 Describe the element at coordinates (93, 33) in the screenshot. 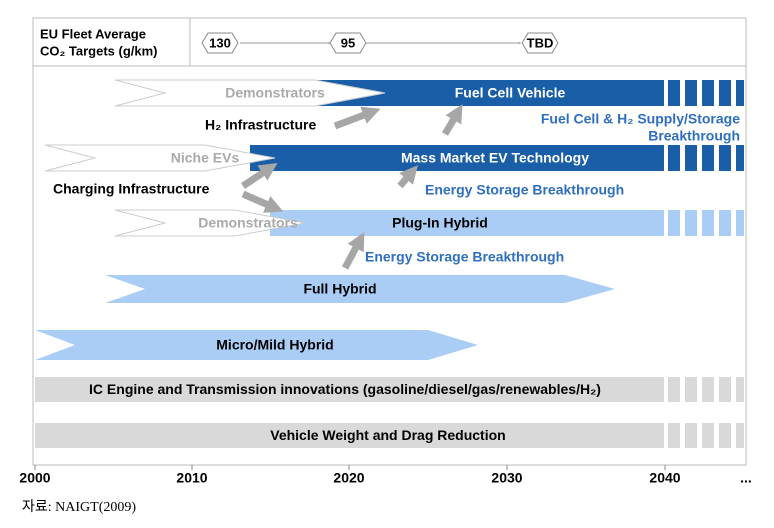

I see `header-label: EU Fleet Average` at that location.